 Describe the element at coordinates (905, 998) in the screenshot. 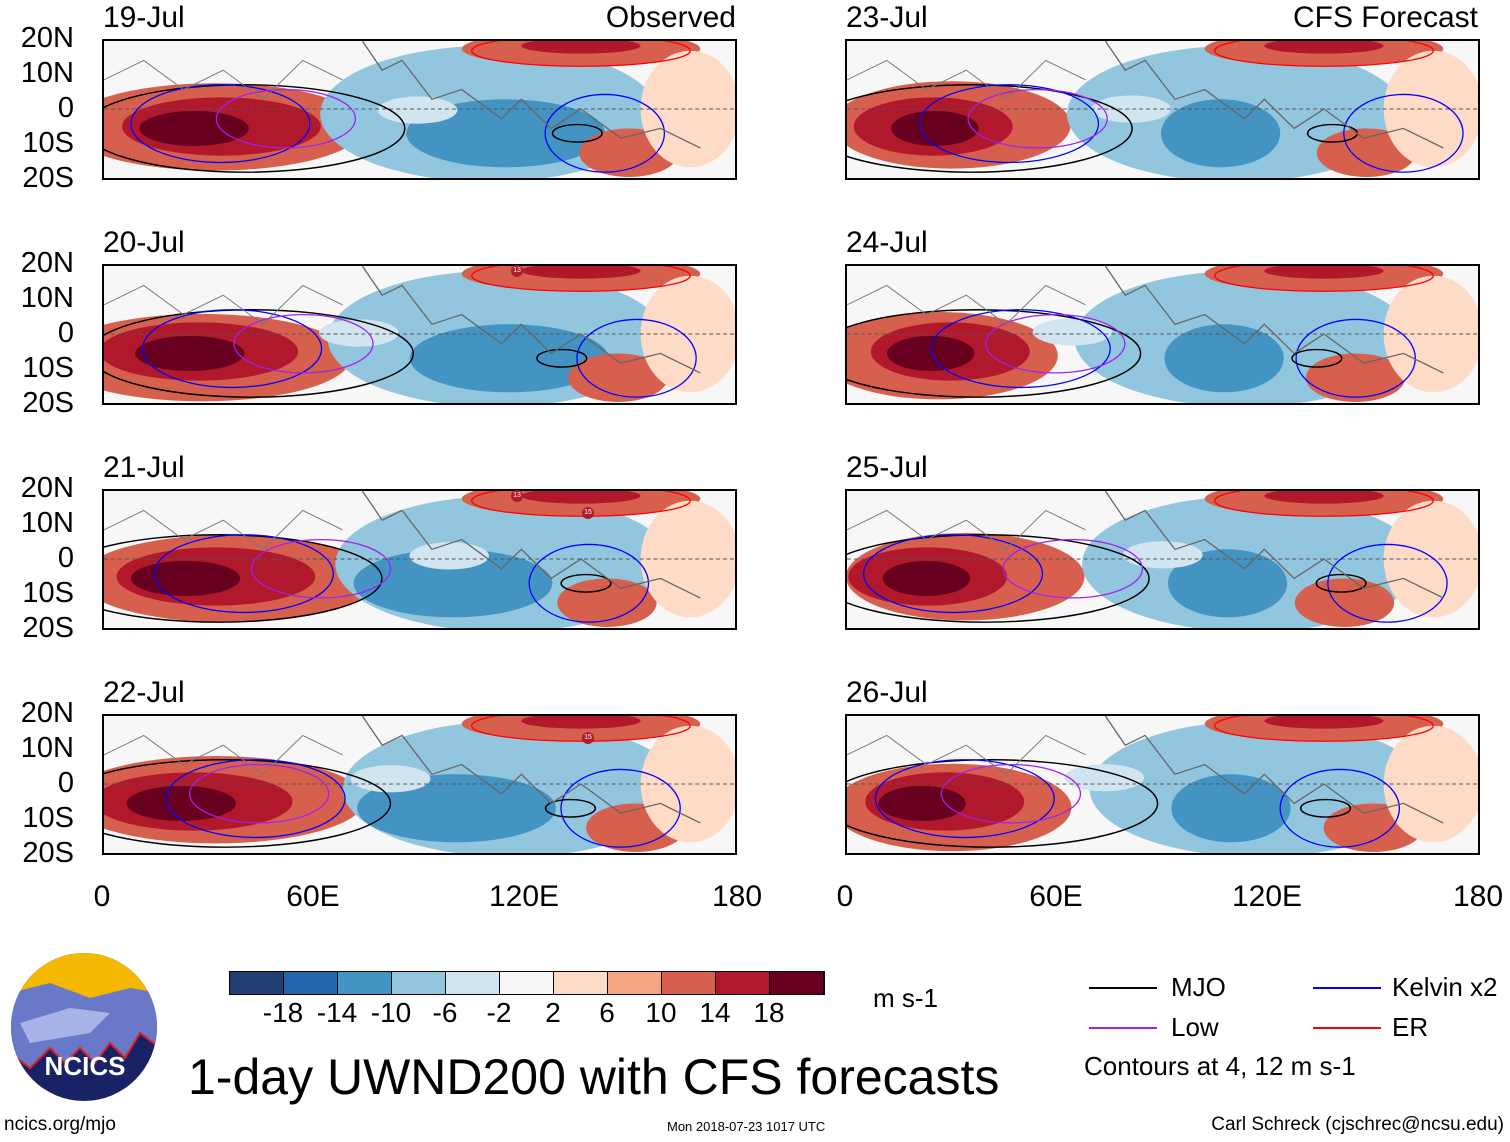

I see `colorbar-units: m s-1` at that location.